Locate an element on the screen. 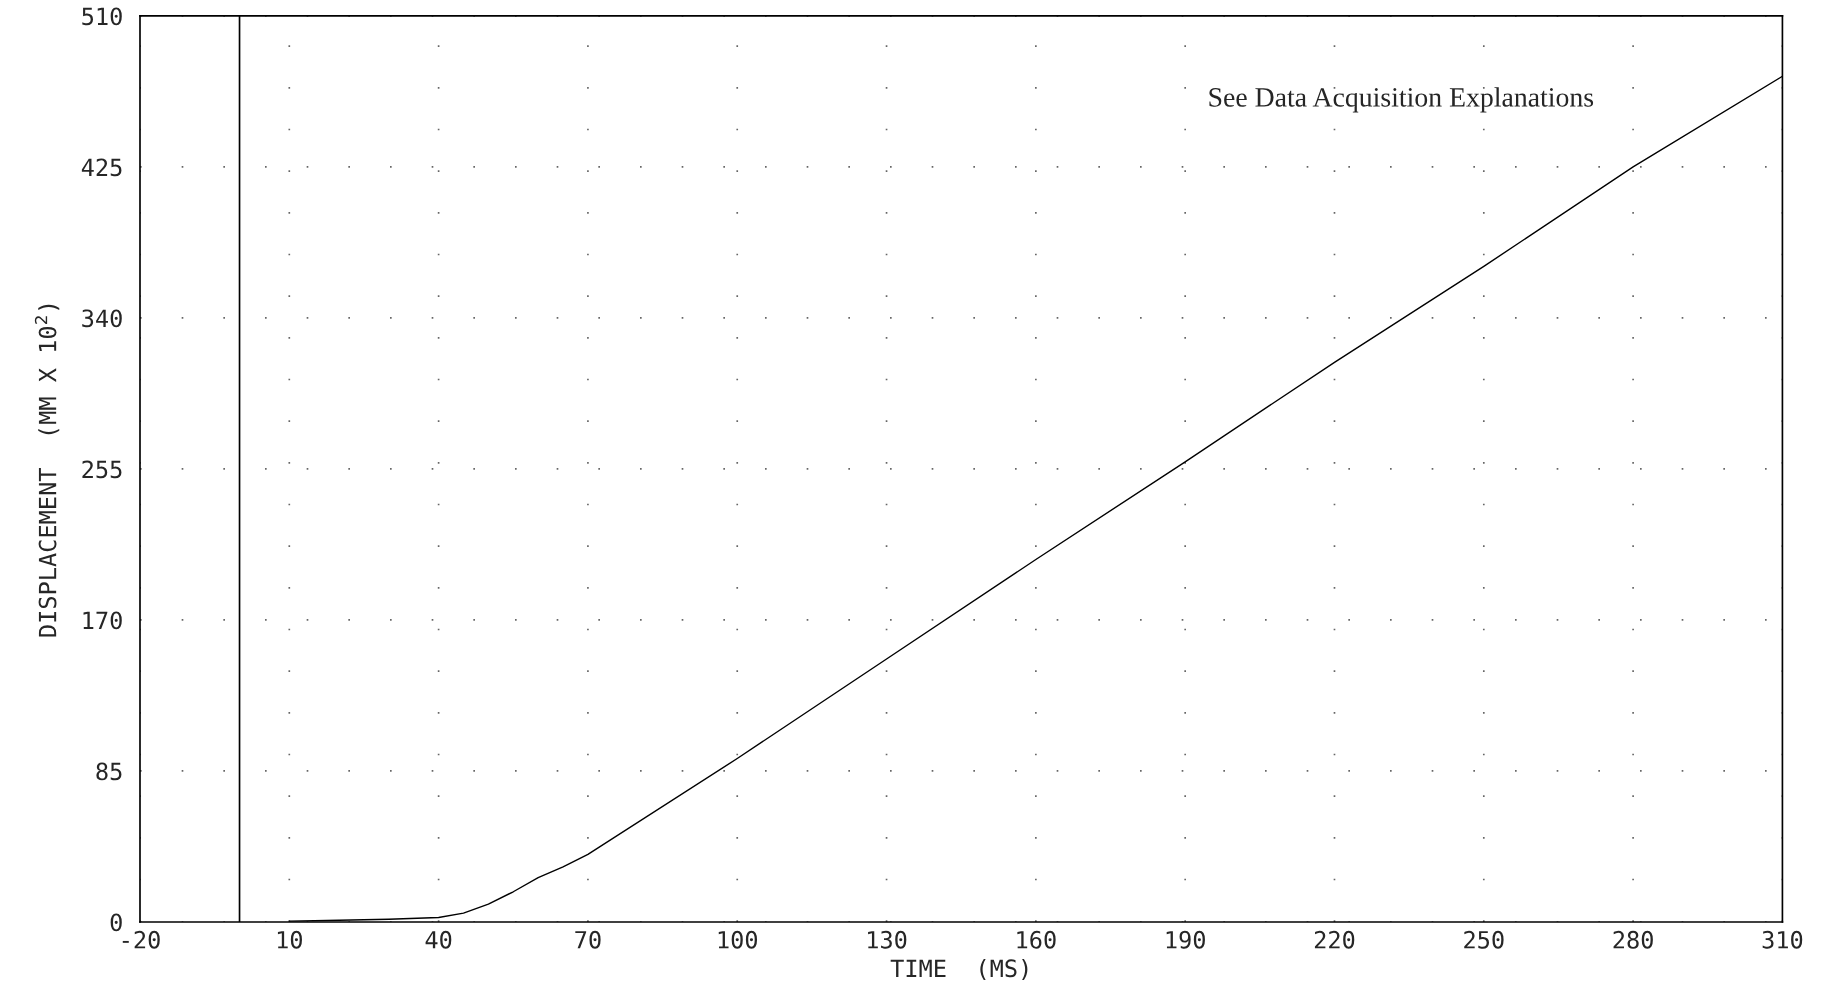 The height and width of the screenshot is (992, 1830). x-tick-label: 250 is located at coordinates (1484, 939).